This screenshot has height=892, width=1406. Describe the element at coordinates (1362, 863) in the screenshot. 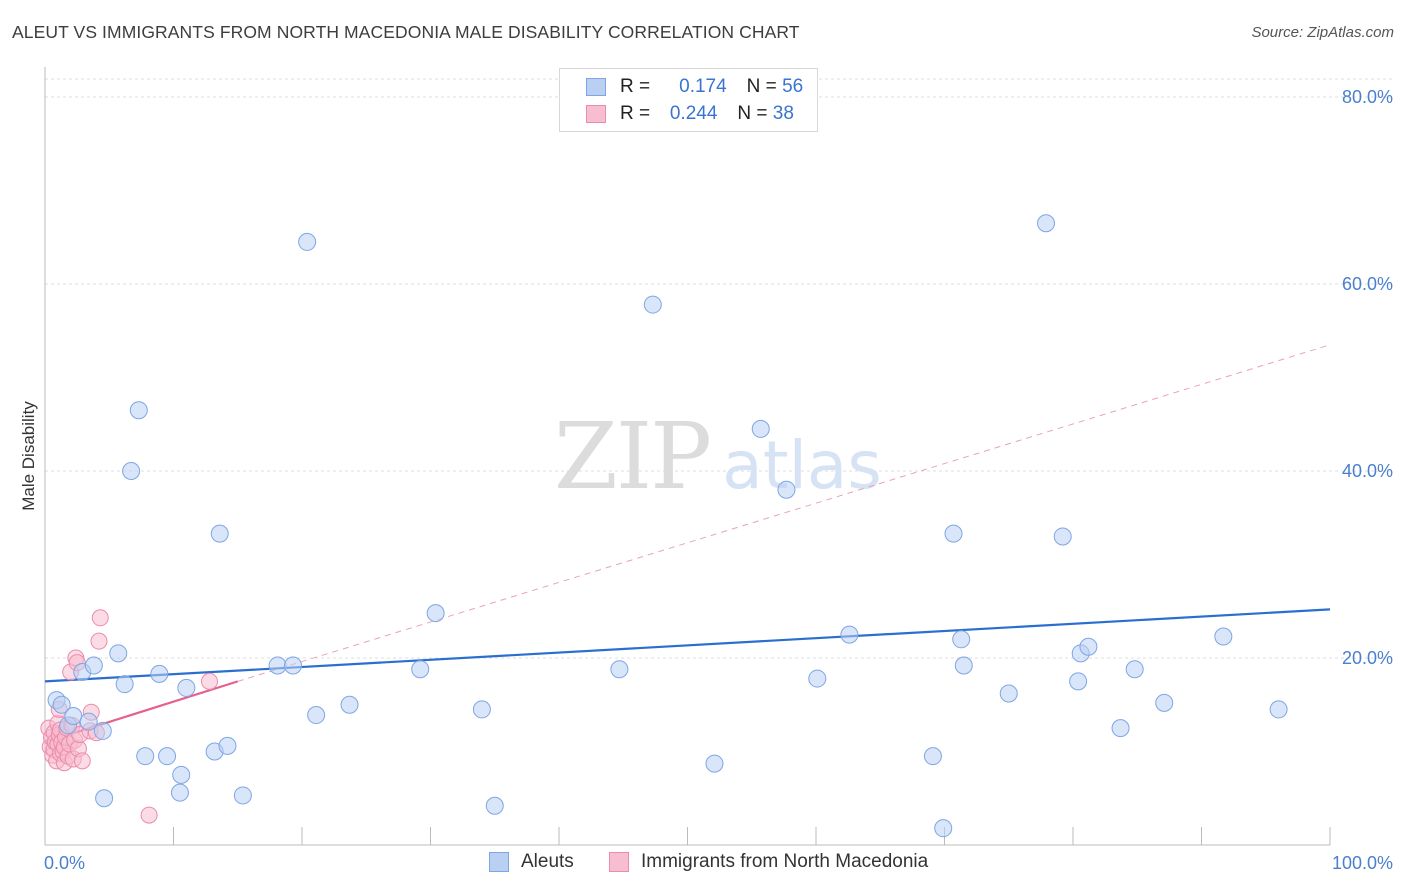

I see `x-tick-label: 100.0%` at that location.